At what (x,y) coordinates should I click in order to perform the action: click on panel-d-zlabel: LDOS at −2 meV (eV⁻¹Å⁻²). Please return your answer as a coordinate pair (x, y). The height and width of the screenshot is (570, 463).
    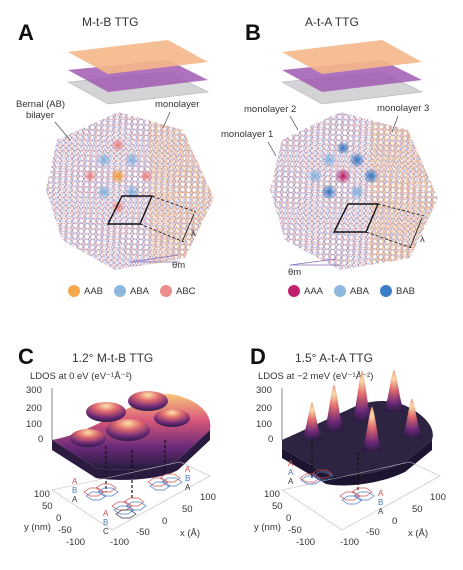
    Looking at the image, I should click on (315, 376).